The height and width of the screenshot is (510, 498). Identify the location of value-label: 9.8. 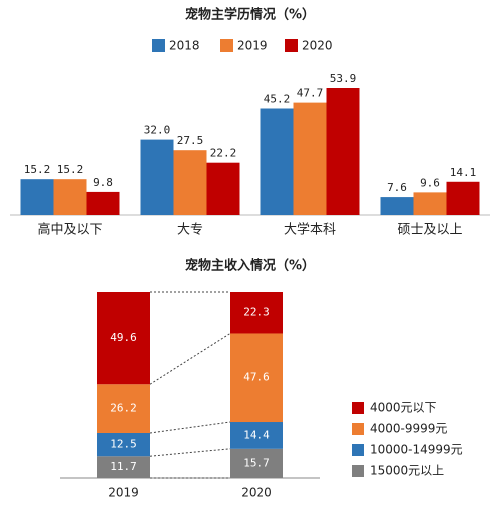
(103, 182).